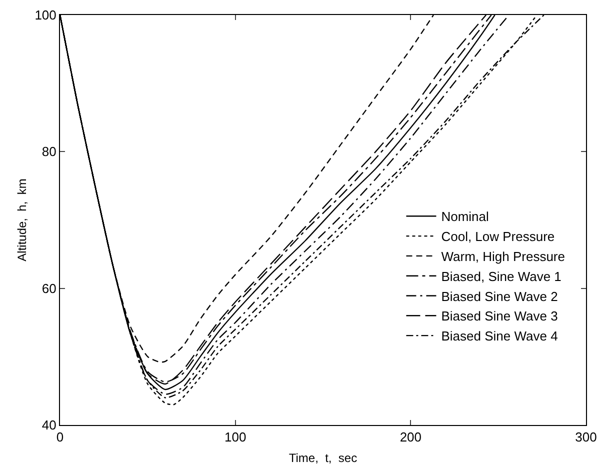  What do you see at coordinates (411, 437) in the screenshot?
I see `x-tick-label: 200` at bounding box center [411, 437].